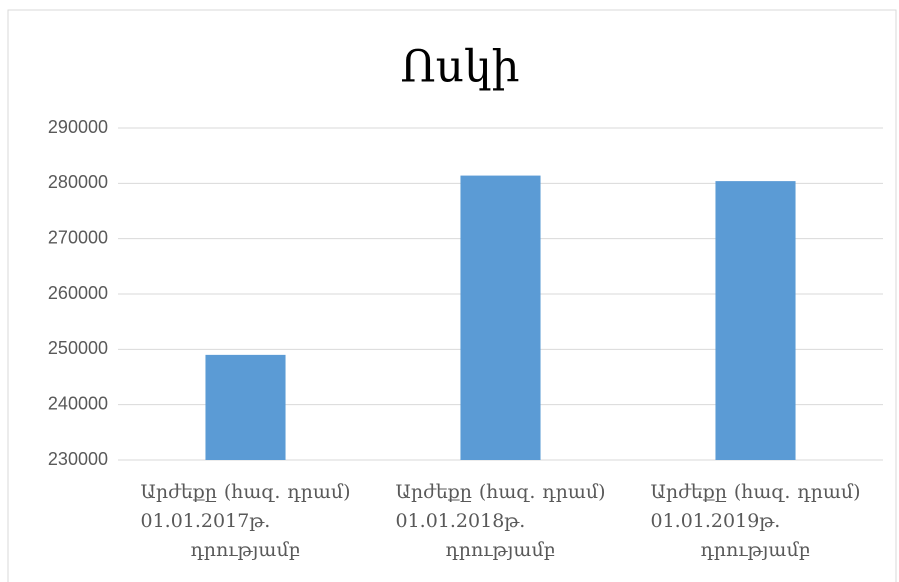 This screenshot has height=582, width=899. What do you see at coordinates (78, 293) in the screenshot?
I see `y-tick-label: 260000` at bounding box center [78, 293].